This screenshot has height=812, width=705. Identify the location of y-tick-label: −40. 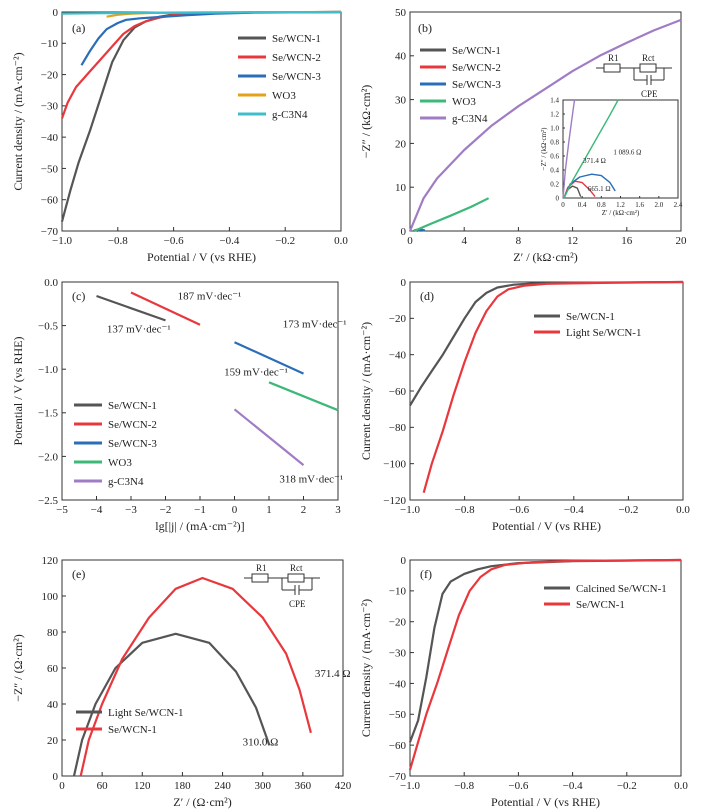
(398, 684).